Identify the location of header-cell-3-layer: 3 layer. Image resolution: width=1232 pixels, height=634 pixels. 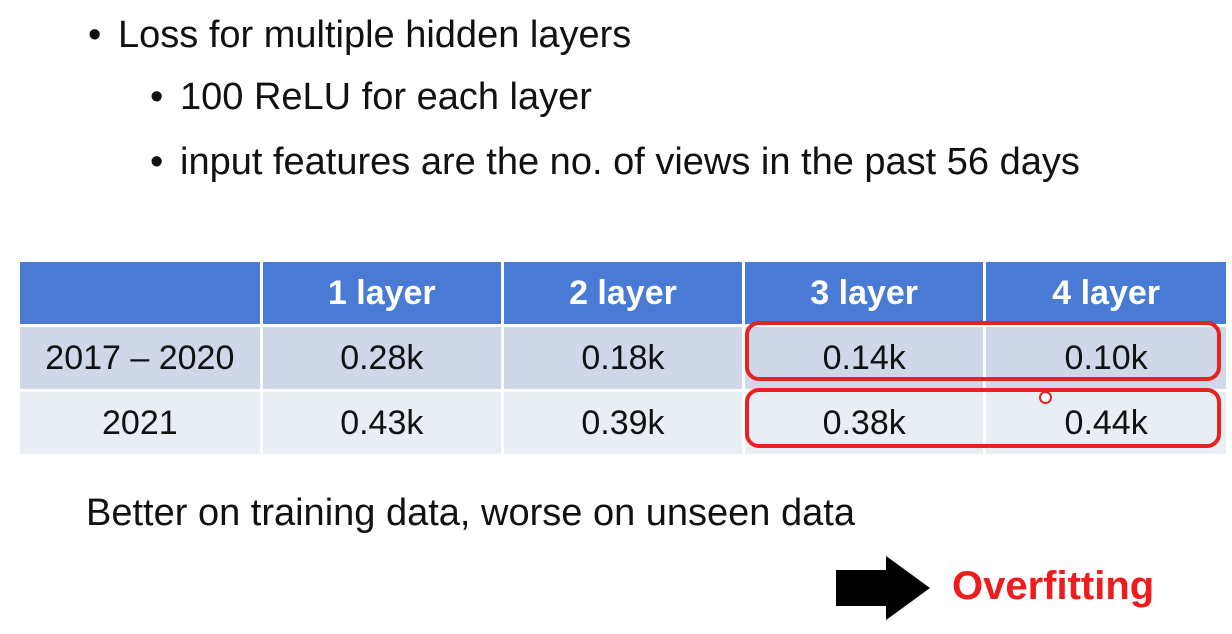
(865, 294).